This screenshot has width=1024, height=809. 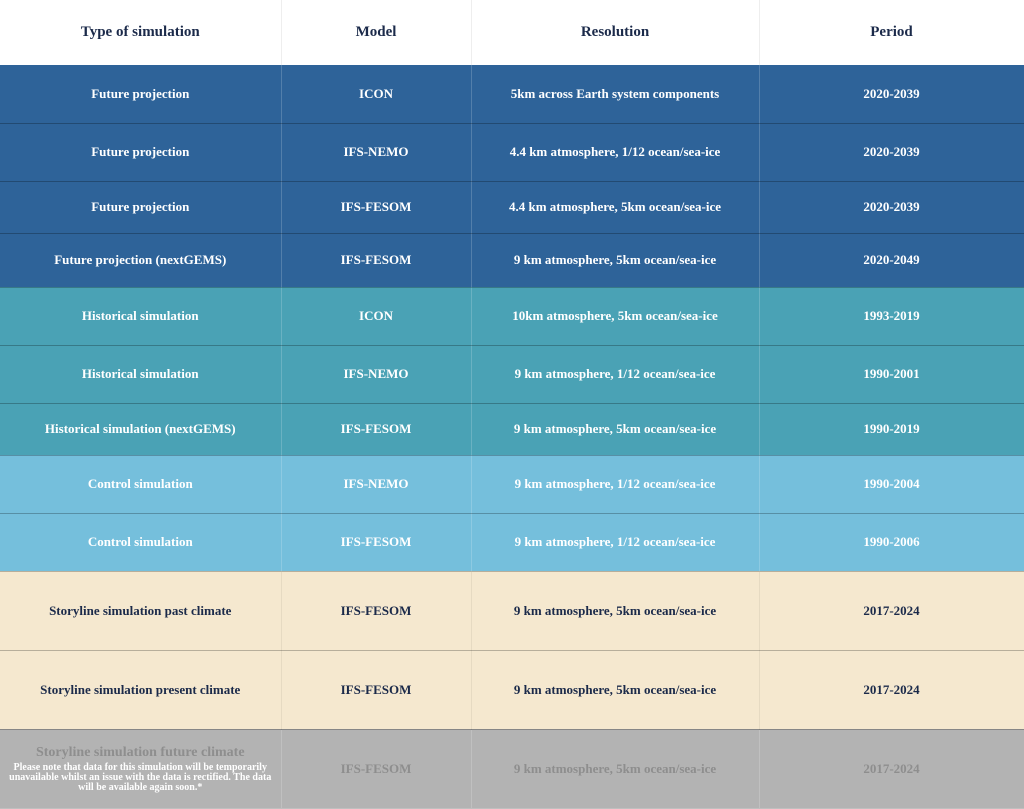 What do you see at coordinates (141, 32) in the screenshot?
I see `header-cell: Type of simulation` at bounding box center [141, 32].